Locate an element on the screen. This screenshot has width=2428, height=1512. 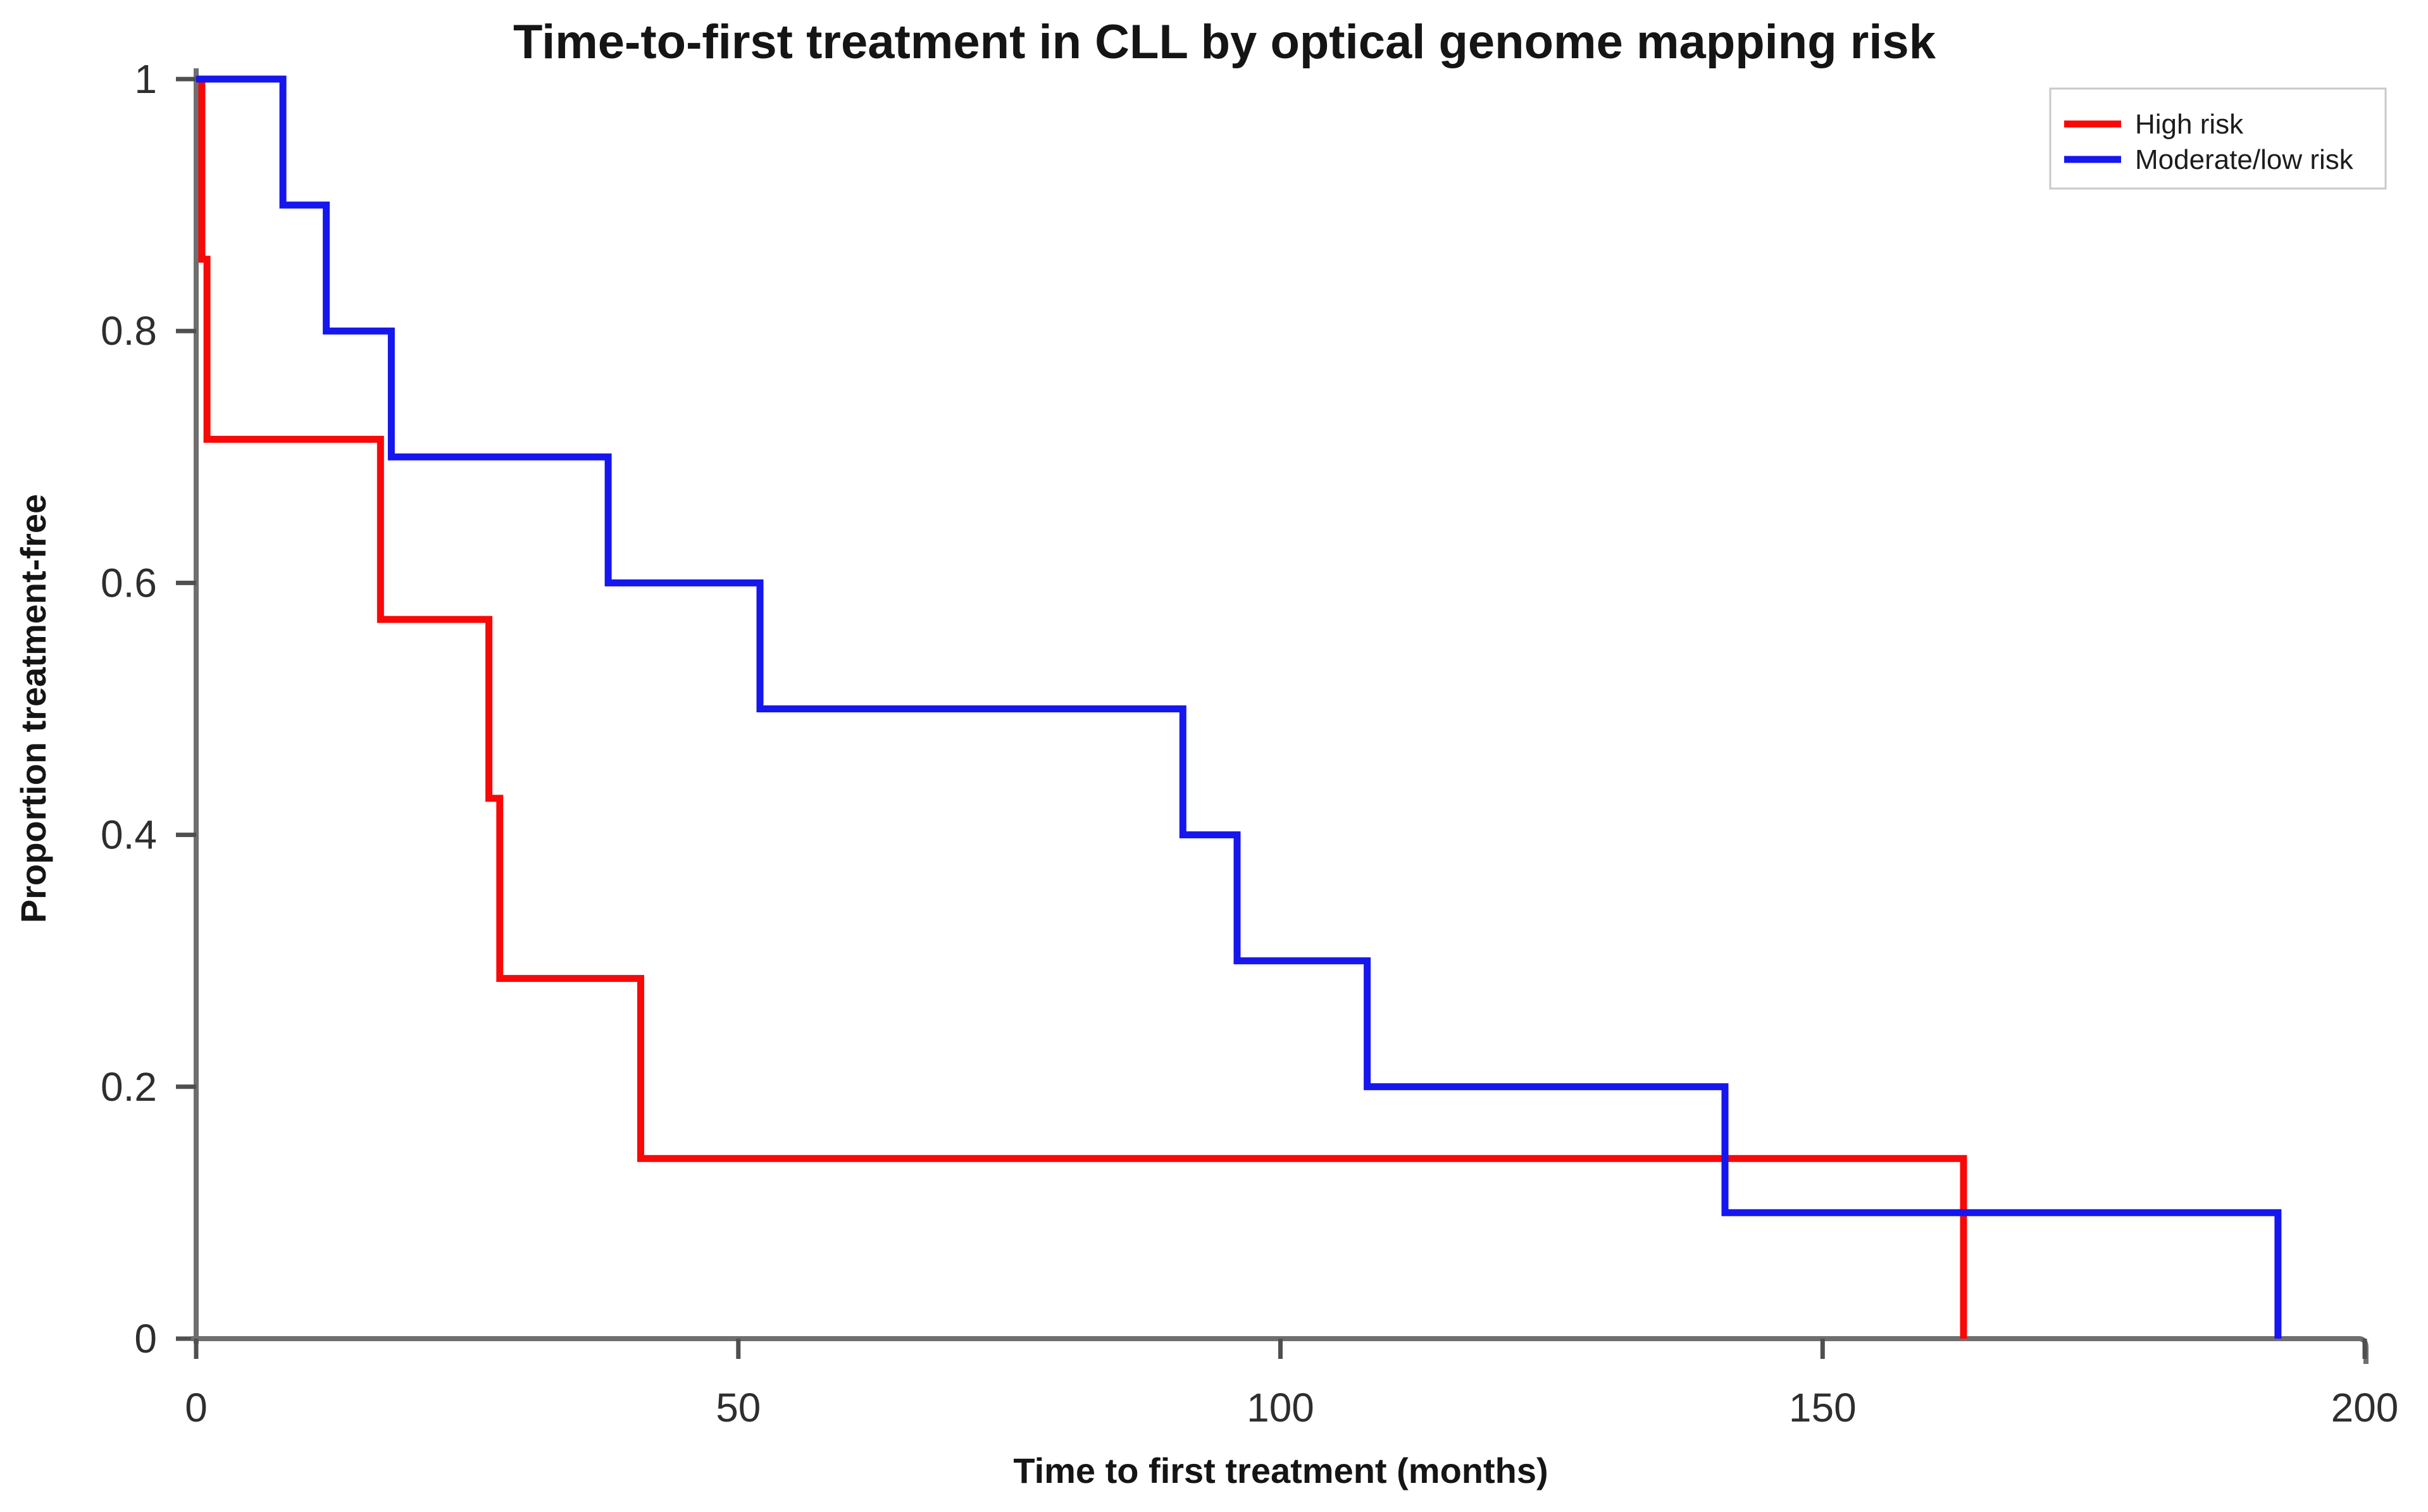
x-tick-label: 200 is located at coordinates (2365, 1407).